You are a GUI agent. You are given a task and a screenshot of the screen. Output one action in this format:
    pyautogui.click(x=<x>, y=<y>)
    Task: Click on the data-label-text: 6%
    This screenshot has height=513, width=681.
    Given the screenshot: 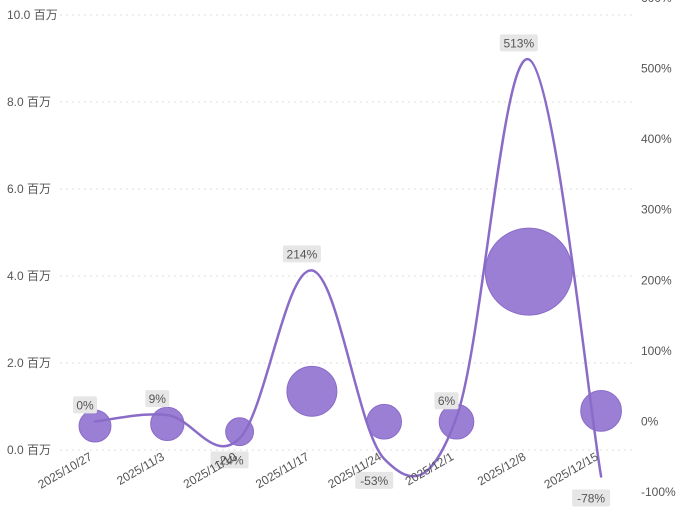 What is the action you would take?
    pyautogui.click(x=447, y=401)
    